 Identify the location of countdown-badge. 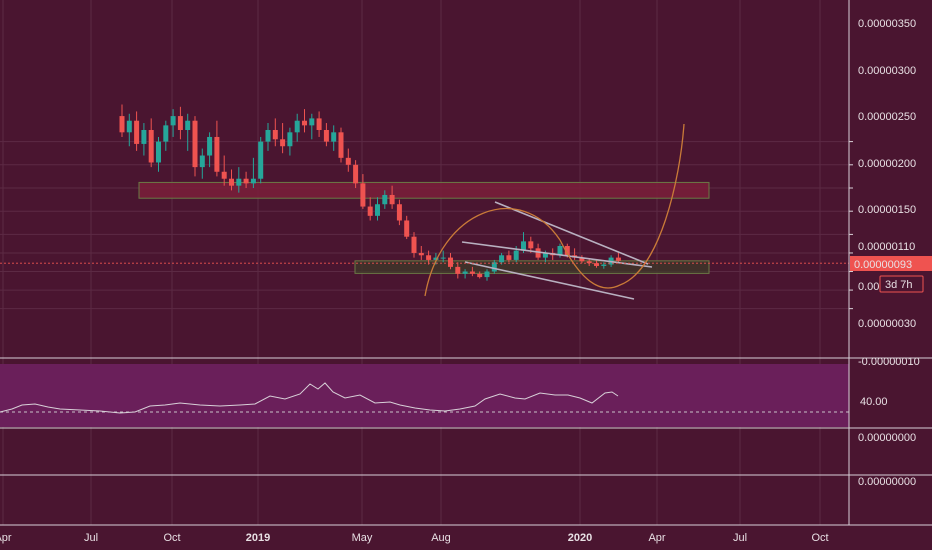
(901, 284).